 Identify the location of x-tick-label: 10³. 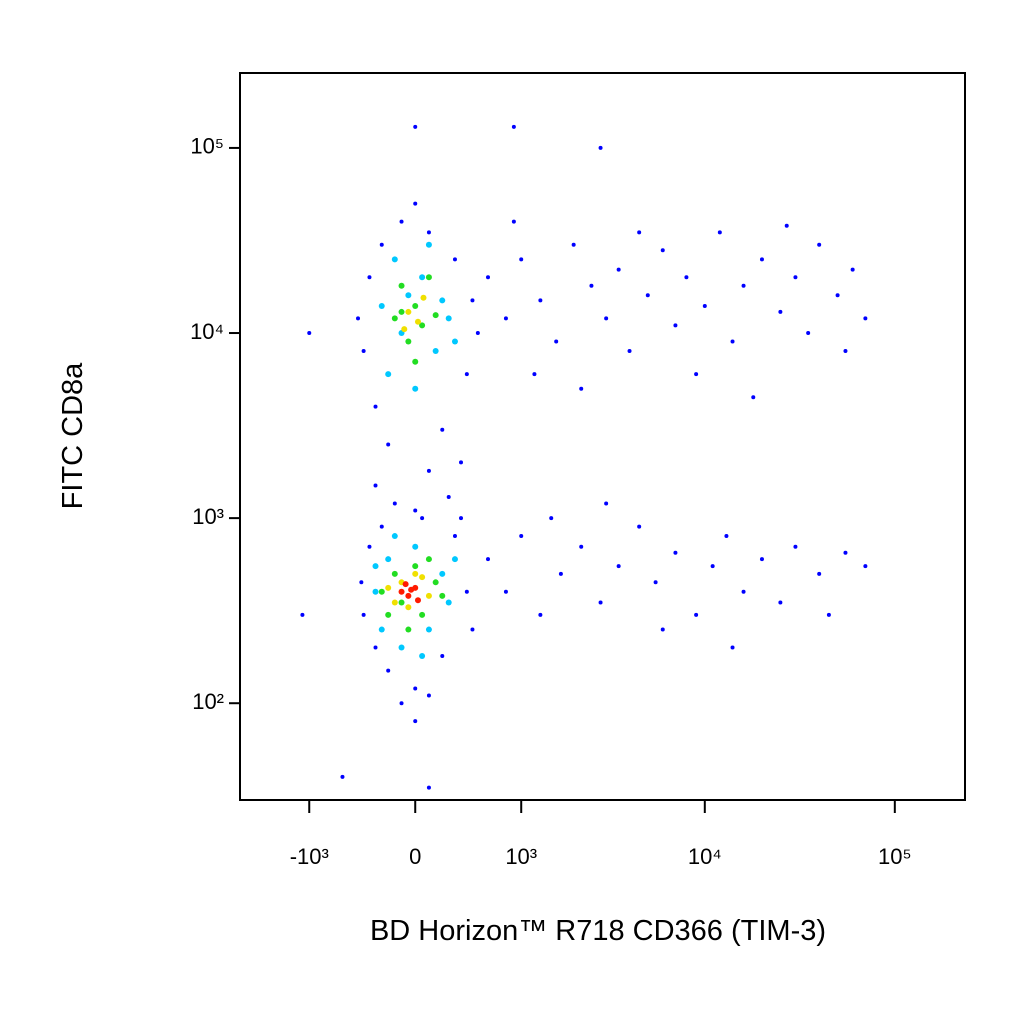
(521, 856).